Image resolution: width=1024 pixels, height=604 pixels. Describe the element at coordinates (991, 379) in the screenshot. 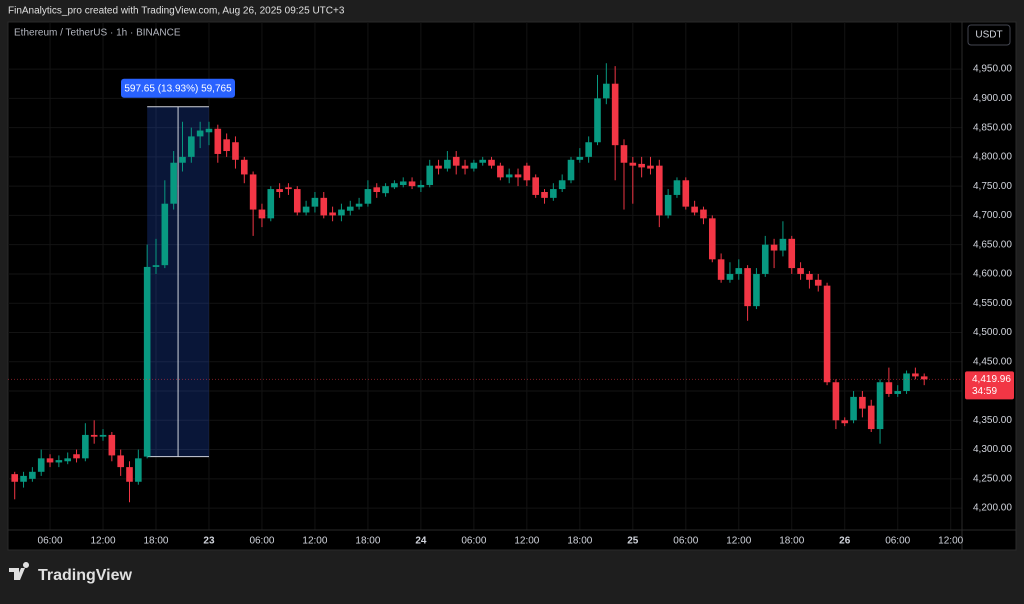

I see `last-price-label: 4,419.96` at that location.